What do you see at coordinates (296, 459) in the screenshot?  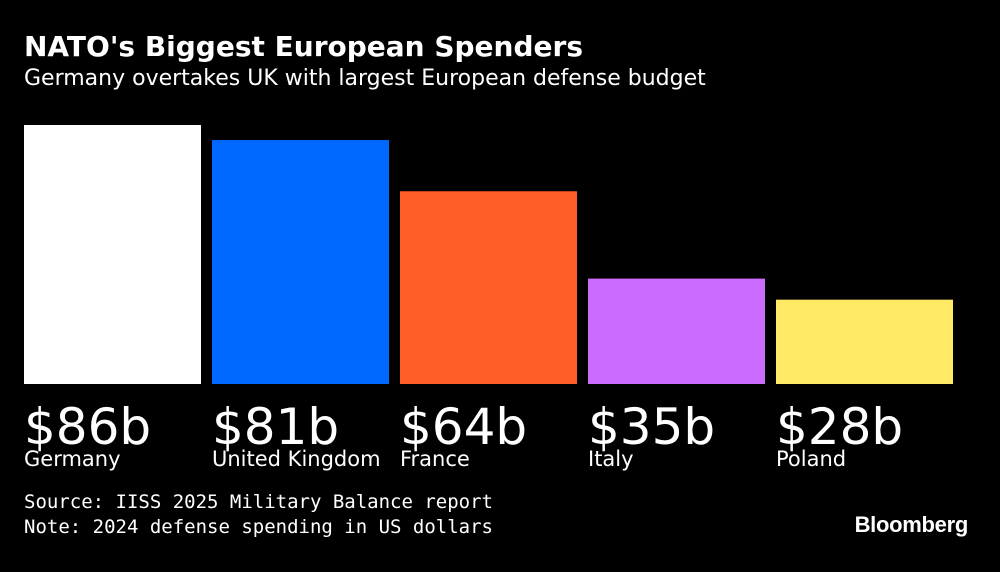 I see `category-label-united-kingdom: United Kingdom` at bounding box center [296, 459].